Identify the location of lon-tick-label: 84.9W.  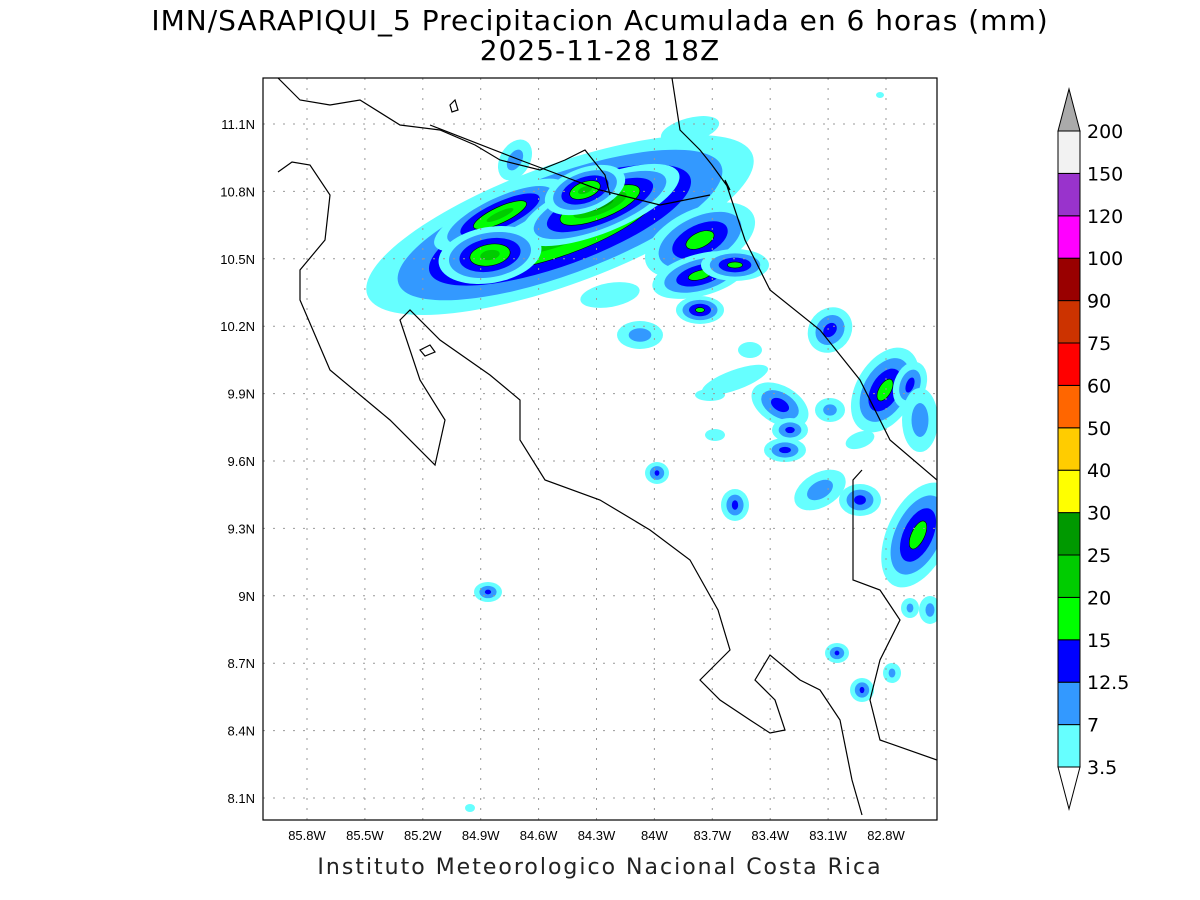
(481, 835).